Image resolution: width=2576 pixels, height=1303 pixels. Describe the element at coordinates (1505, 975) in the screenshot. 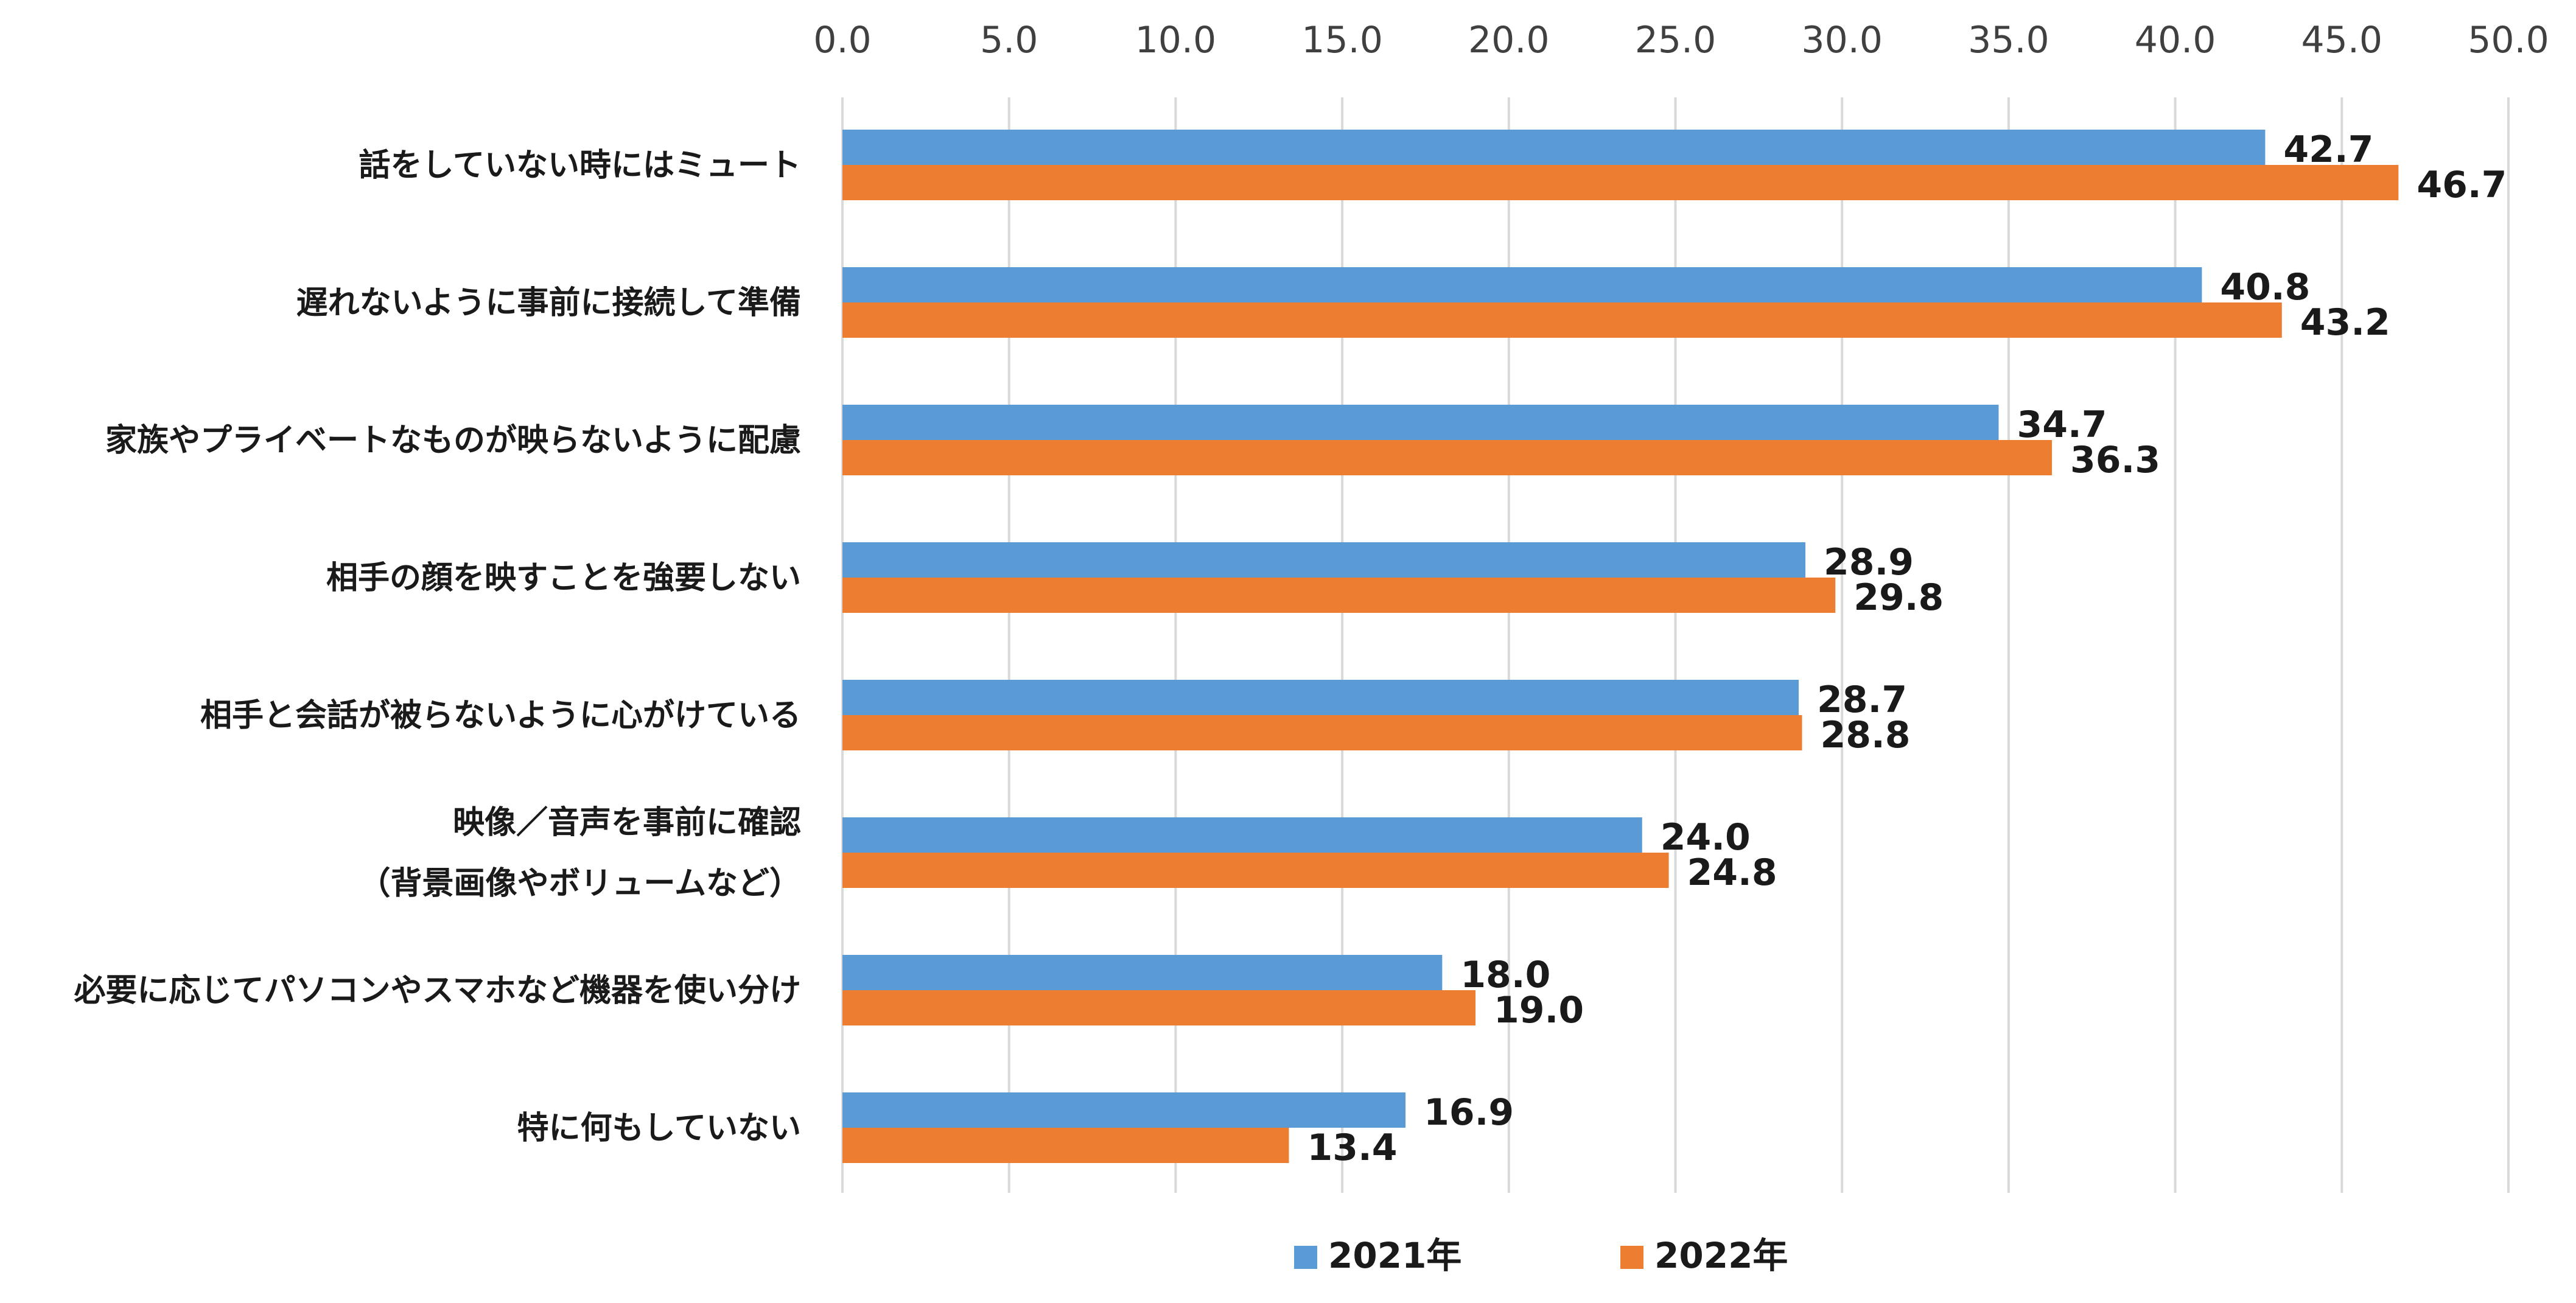

I see `data-label: 18.0` at that location.